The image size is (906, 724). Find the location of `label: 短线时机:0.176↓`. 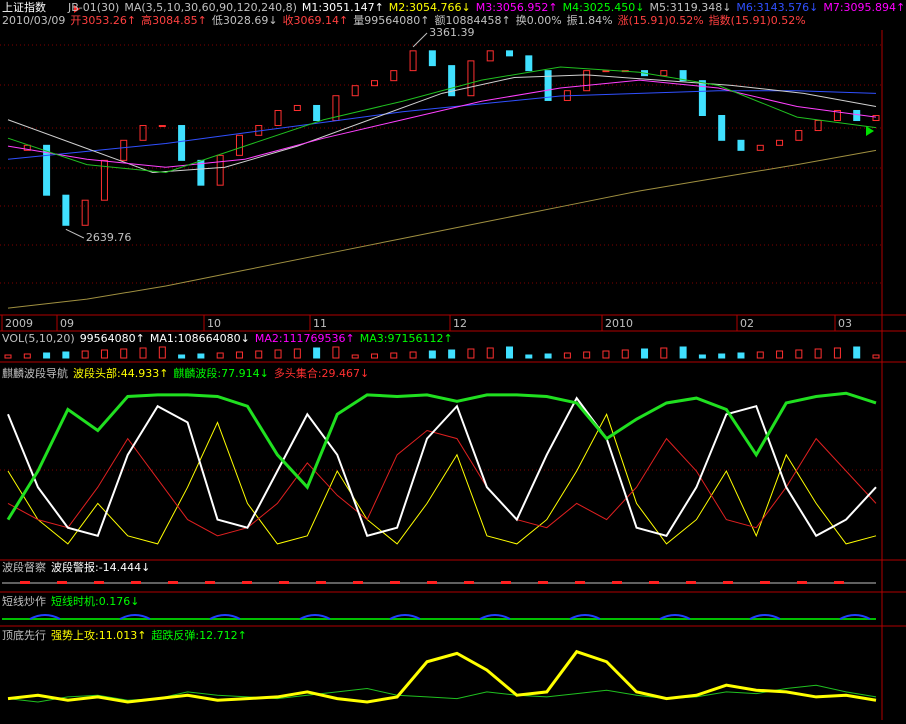

label: 短线时机:0.176↓ is located at coordinates (95, 601).